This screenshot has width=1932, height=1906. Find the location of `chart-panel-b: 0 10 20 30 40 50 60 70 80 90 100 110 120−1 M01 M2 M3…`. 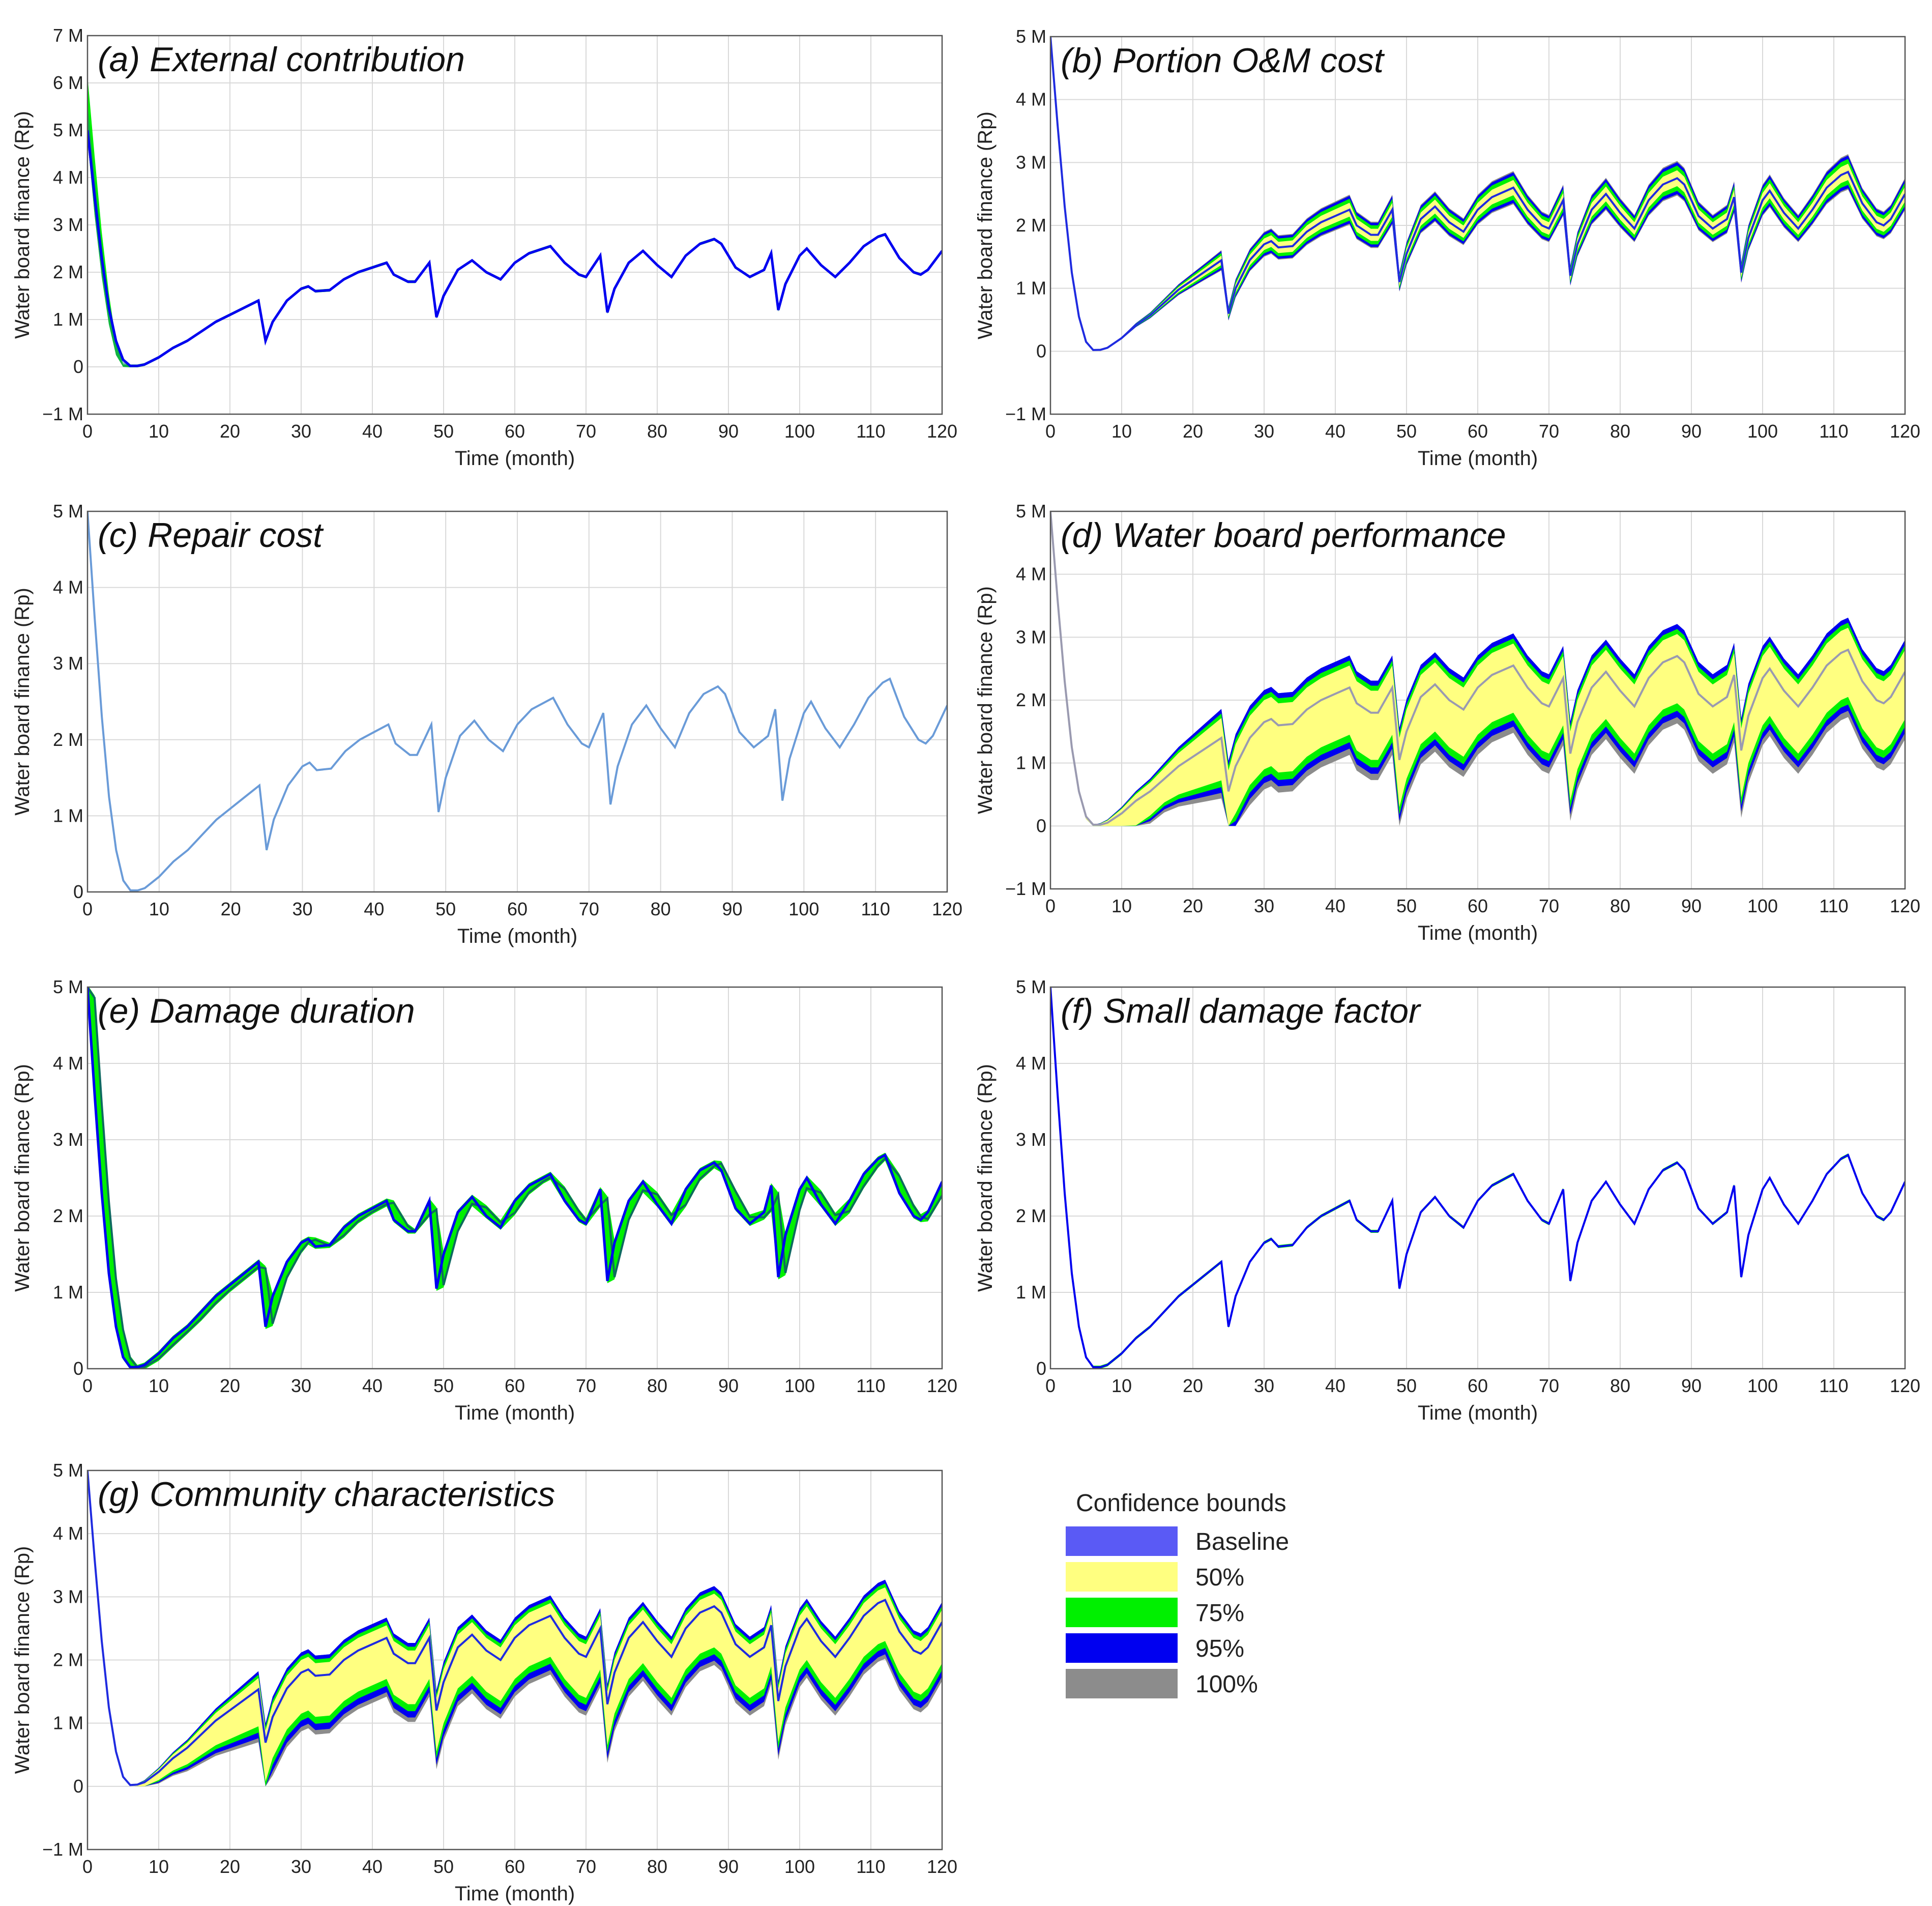

chart-panel-b: 0 10 20 30 40 50 60 70 80 90 100 110 120−1 M01 M2 M3… is located at coordinates (1447, 248).